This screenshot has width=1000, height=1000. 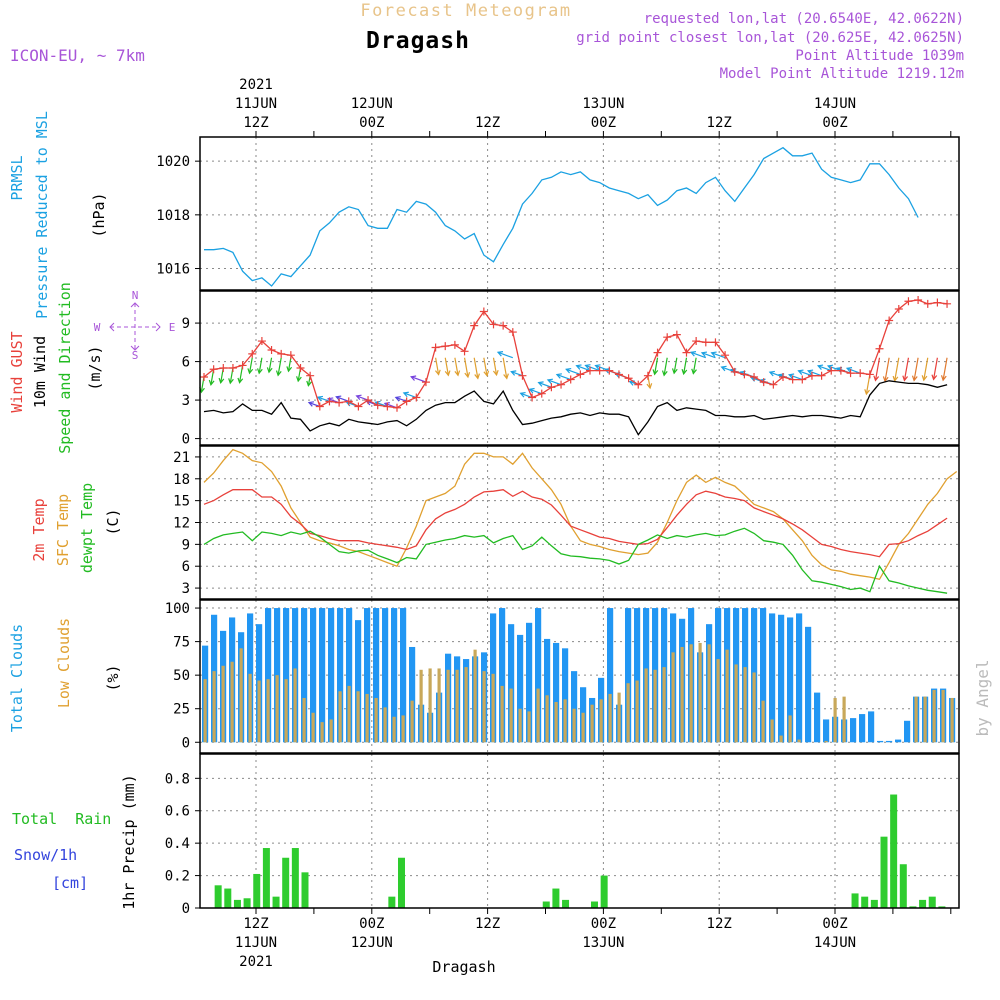 I want to click on y-tick-label: 12, so click(x=181, y=524).